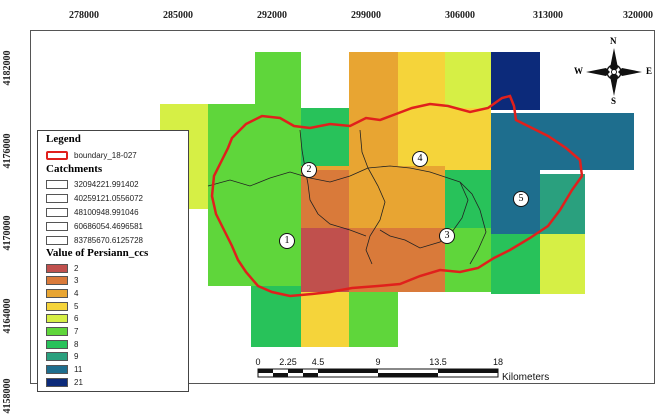  What do you see at coordinates (272, 15) in the screenshot?
I see `x-tick-label: 292000` at bounding box center [272, 15].